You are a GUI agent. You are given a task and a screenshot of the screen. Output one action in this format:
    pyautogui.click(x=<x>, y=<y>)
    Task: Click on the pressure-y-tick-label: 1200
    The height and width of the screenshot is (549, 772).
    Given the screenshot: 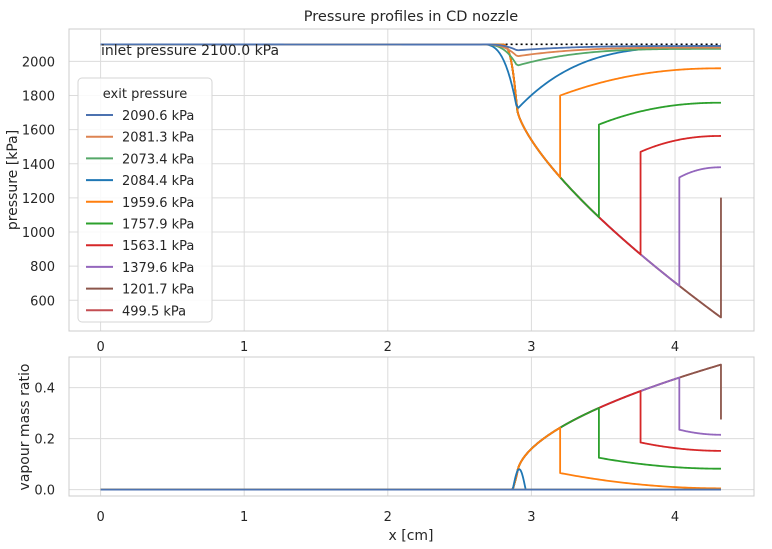 What is the action you would take?
    pyautogui.click(x=38, y=199)
    